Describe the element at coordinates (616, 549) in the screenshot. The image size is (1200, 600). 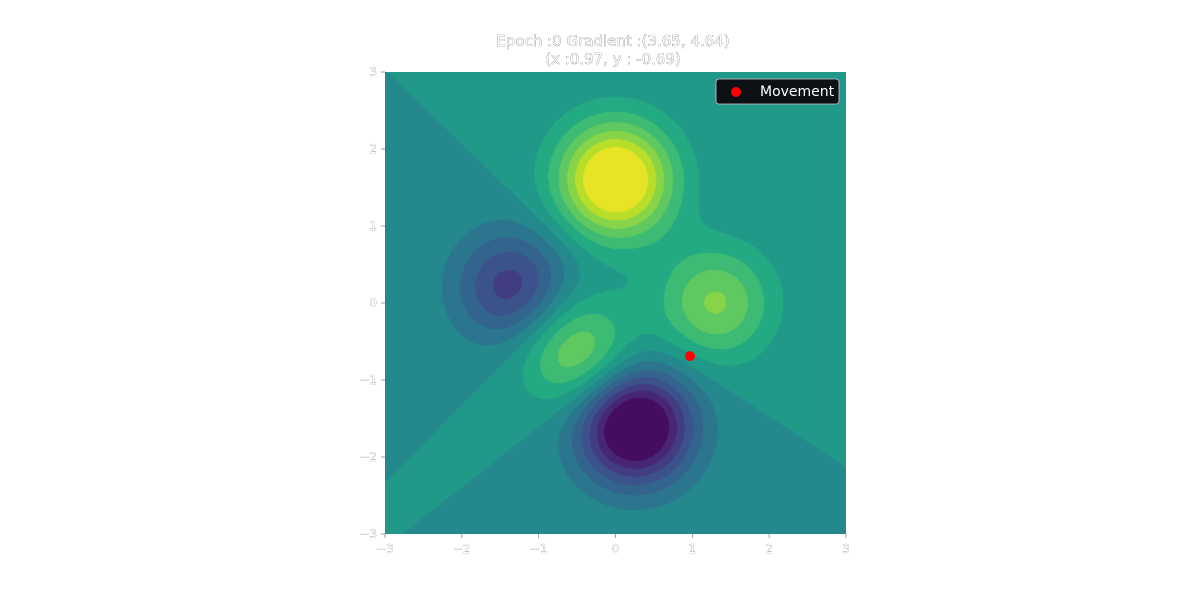
I see `x-tick-label: 0` at that location.